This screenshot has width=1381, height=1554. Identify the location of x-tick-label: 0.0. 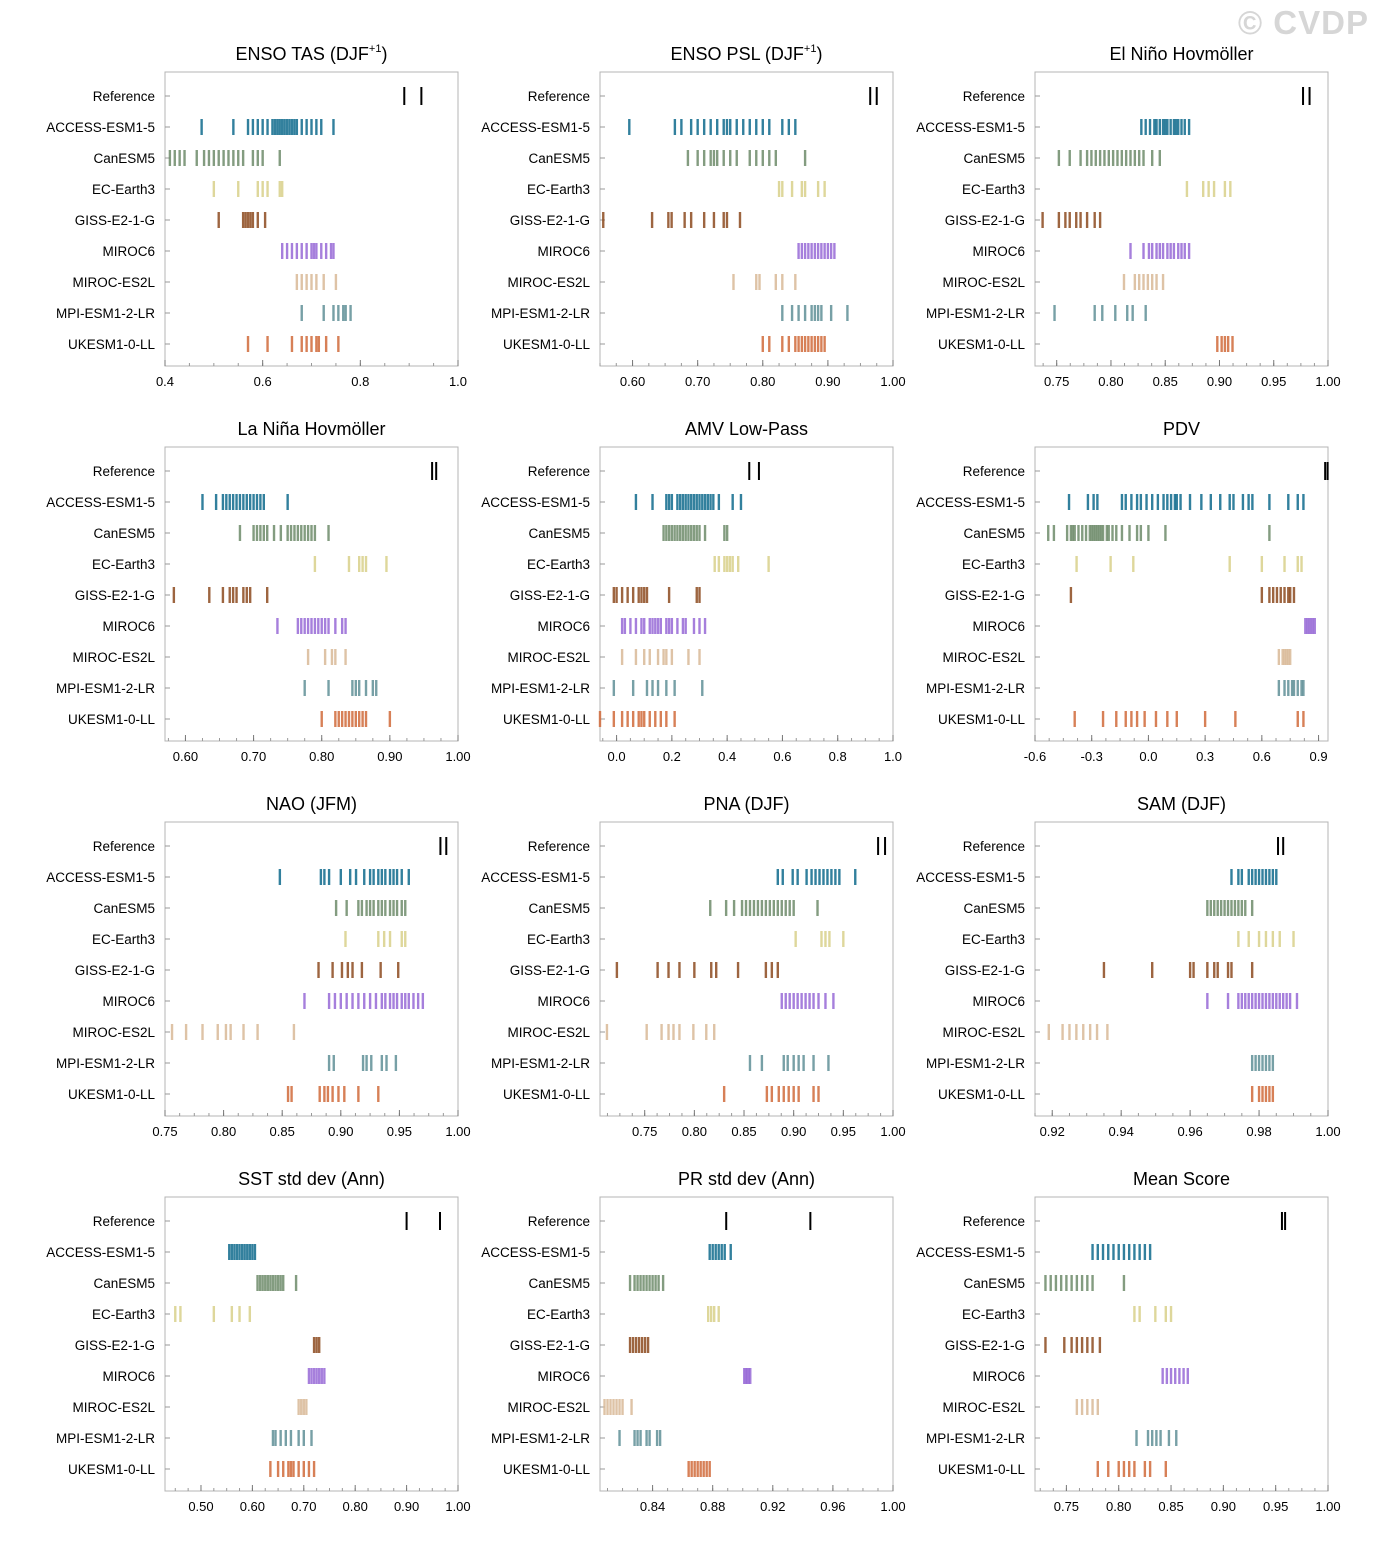
(617, 756).